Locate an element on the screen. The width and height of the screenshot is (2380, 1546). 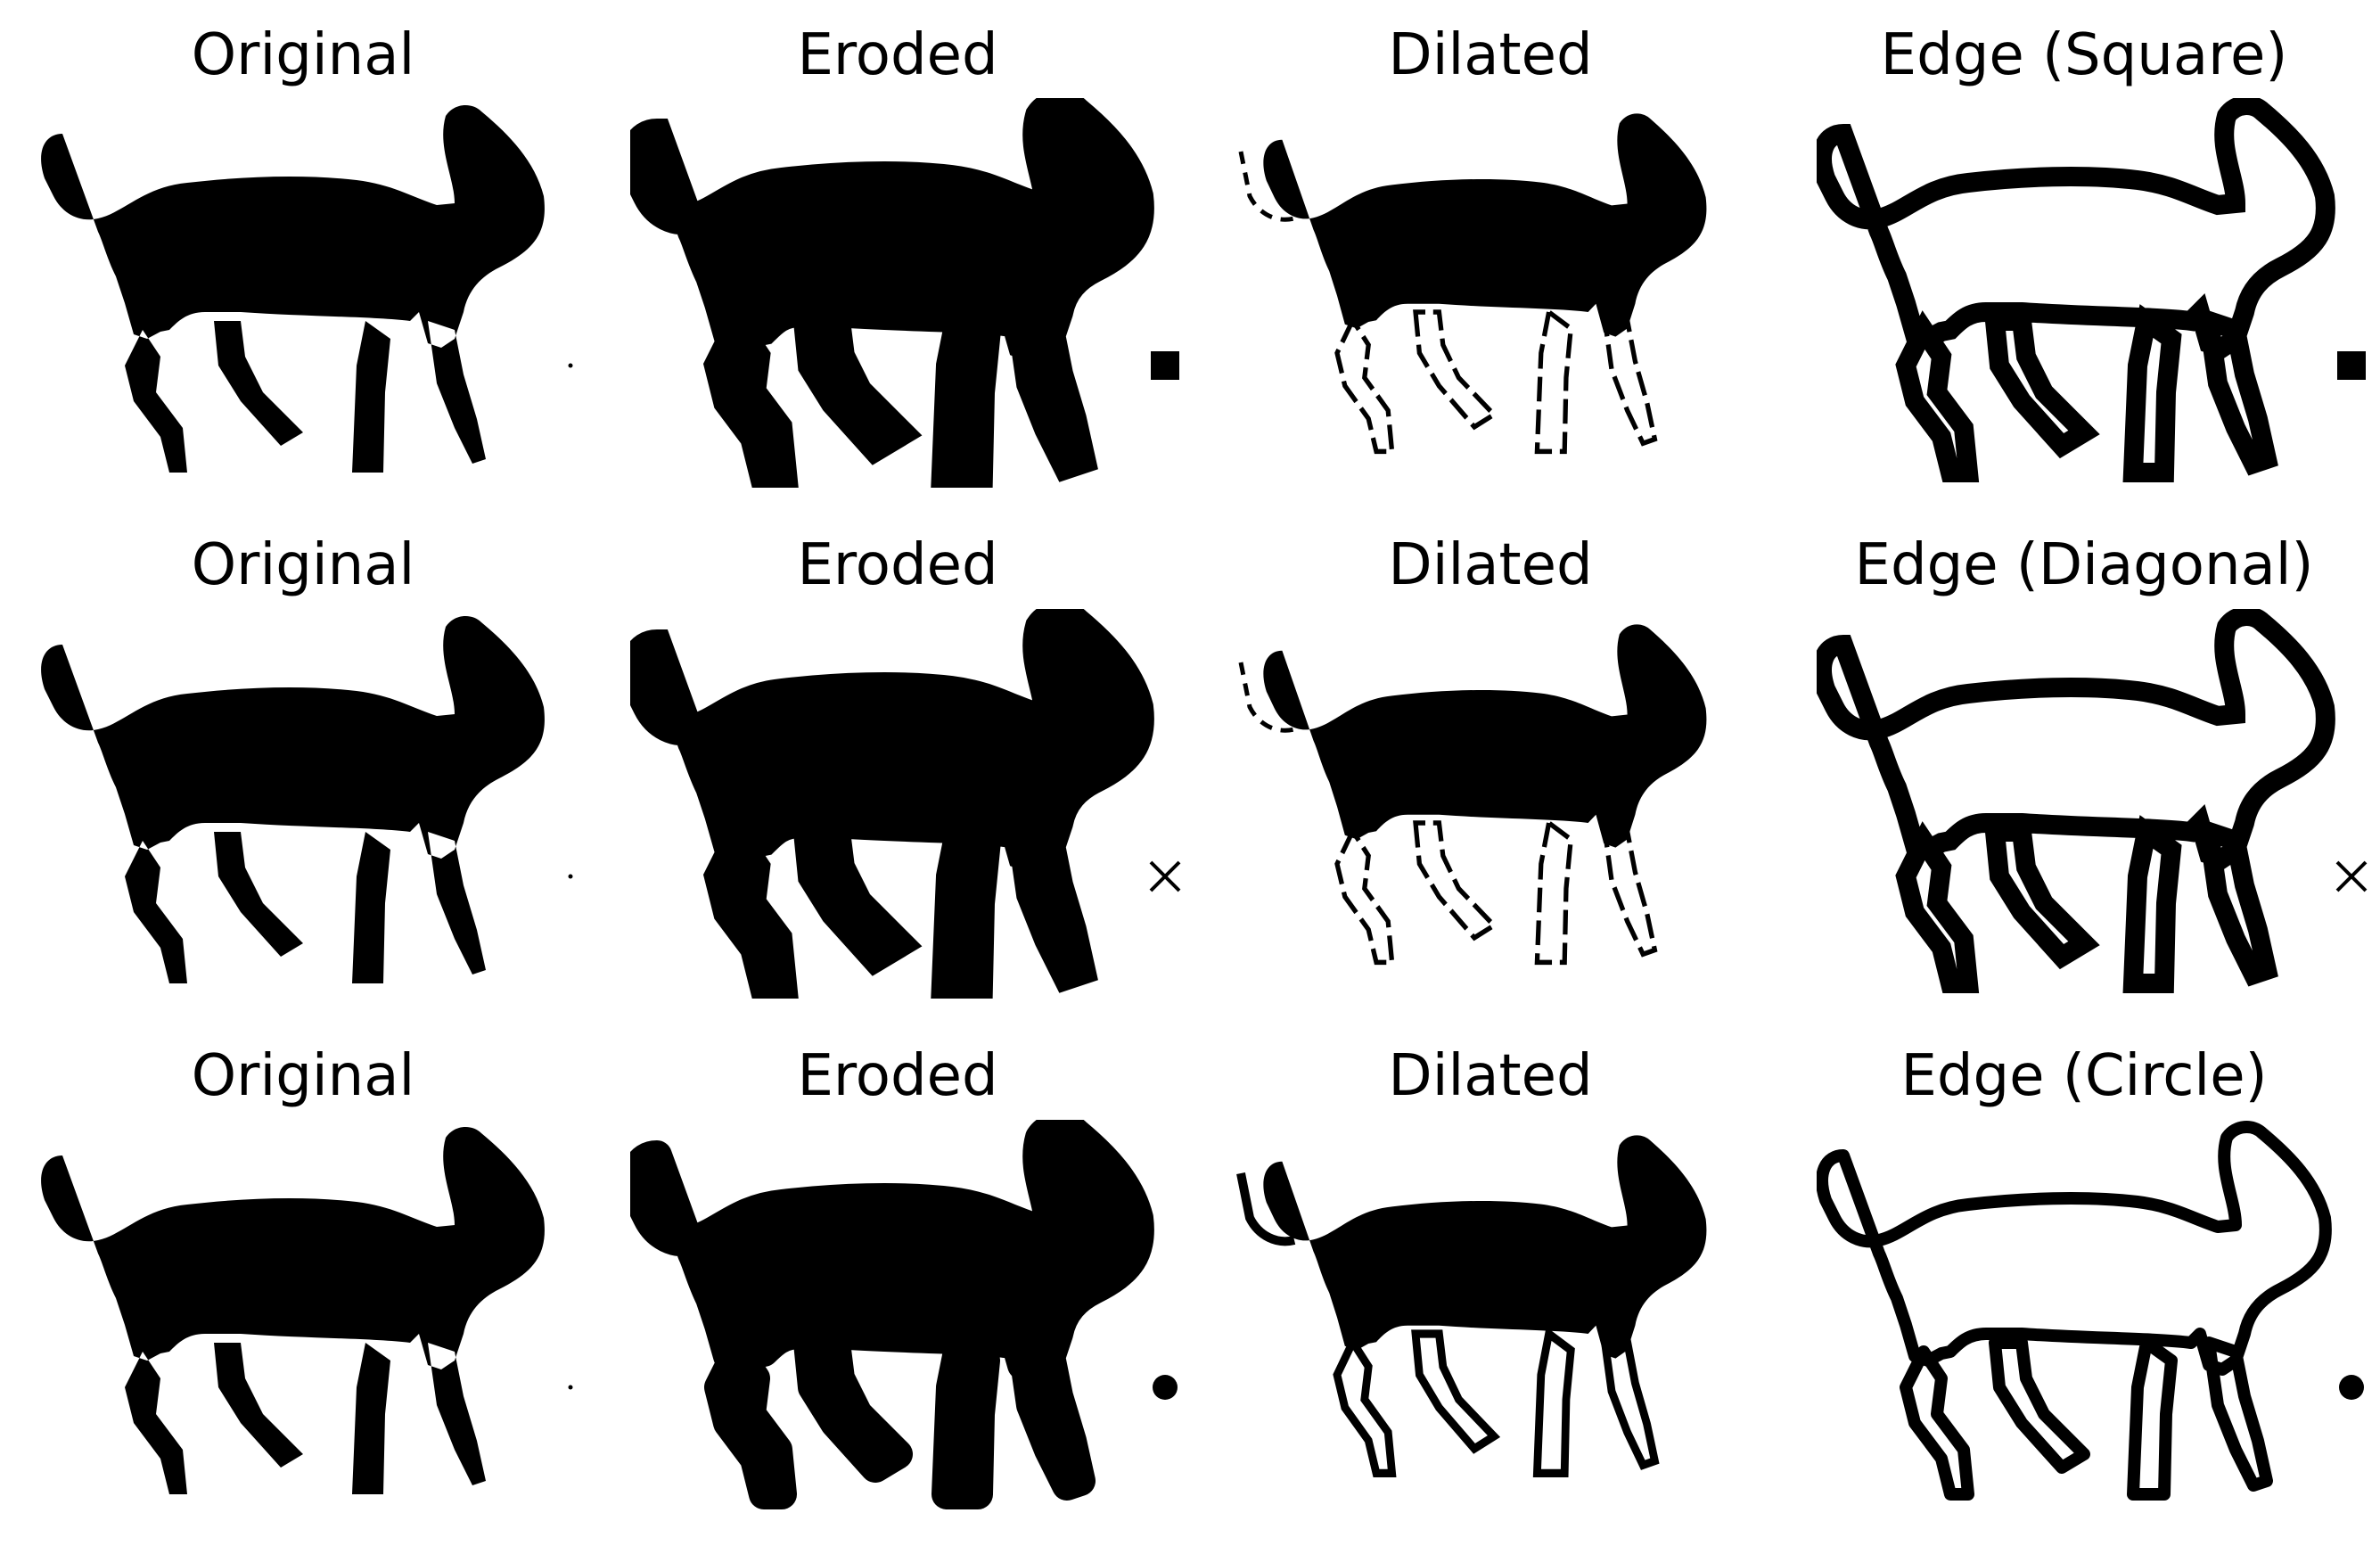
panel-title: Edge (Diagonal) is located at coordinates (2084, 565).